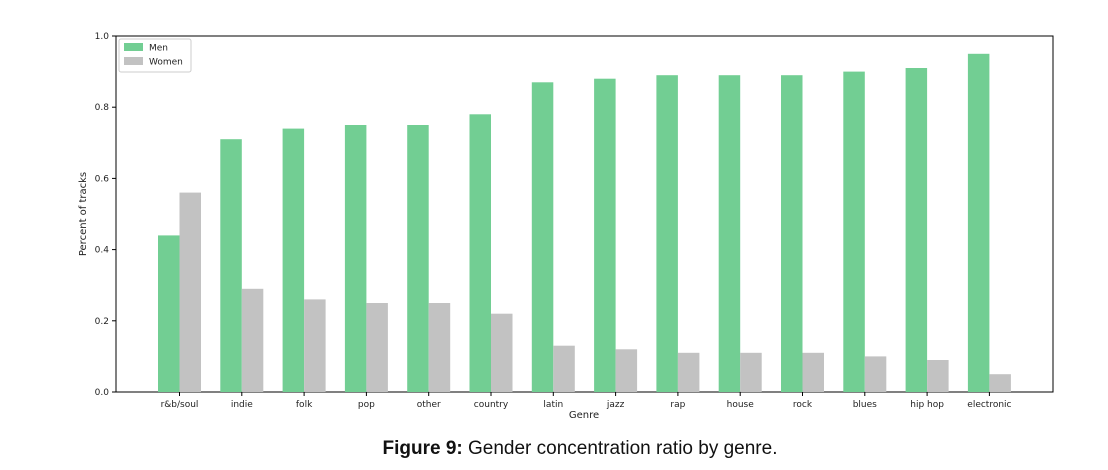  I want to click on x-tick-label: electronic, so click(989, 405).